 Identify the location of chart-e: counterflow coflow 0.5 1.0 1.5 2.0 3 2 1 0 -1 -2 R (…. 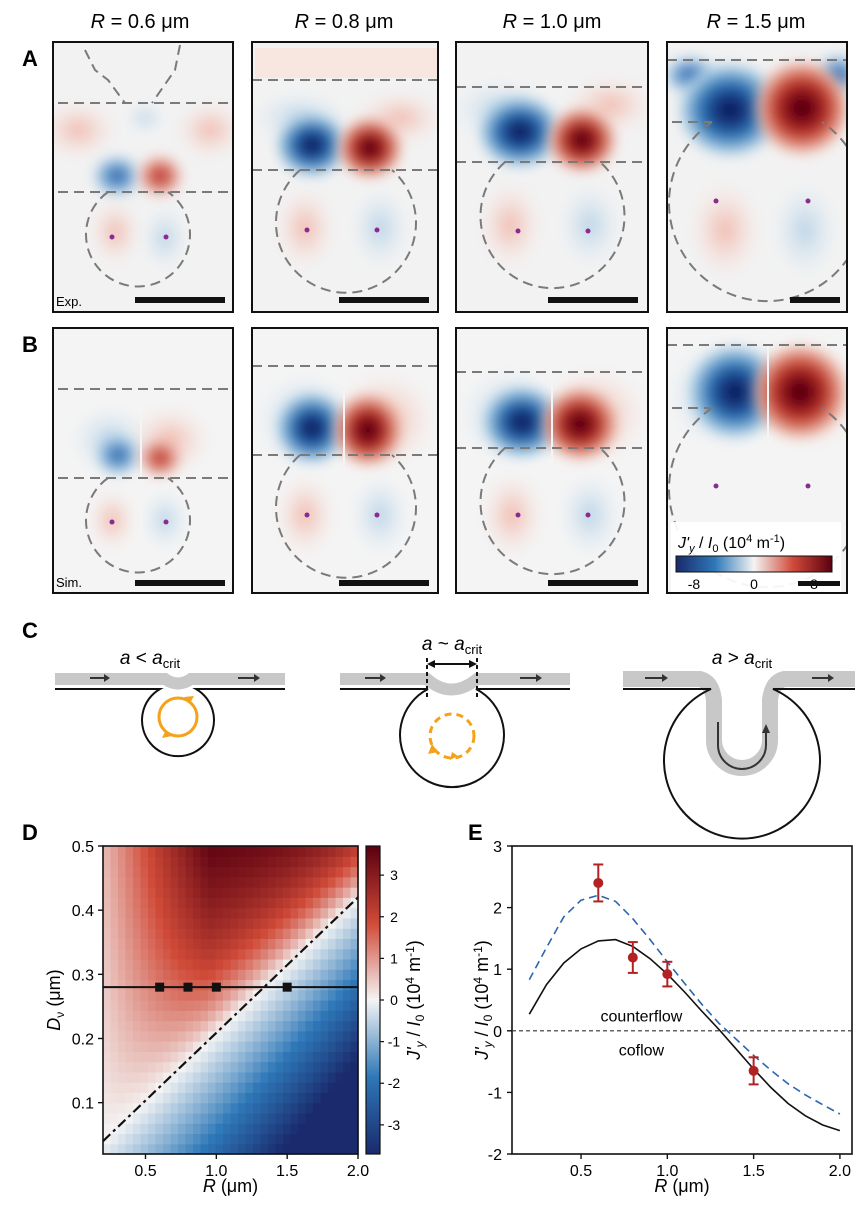
(662, 1017).